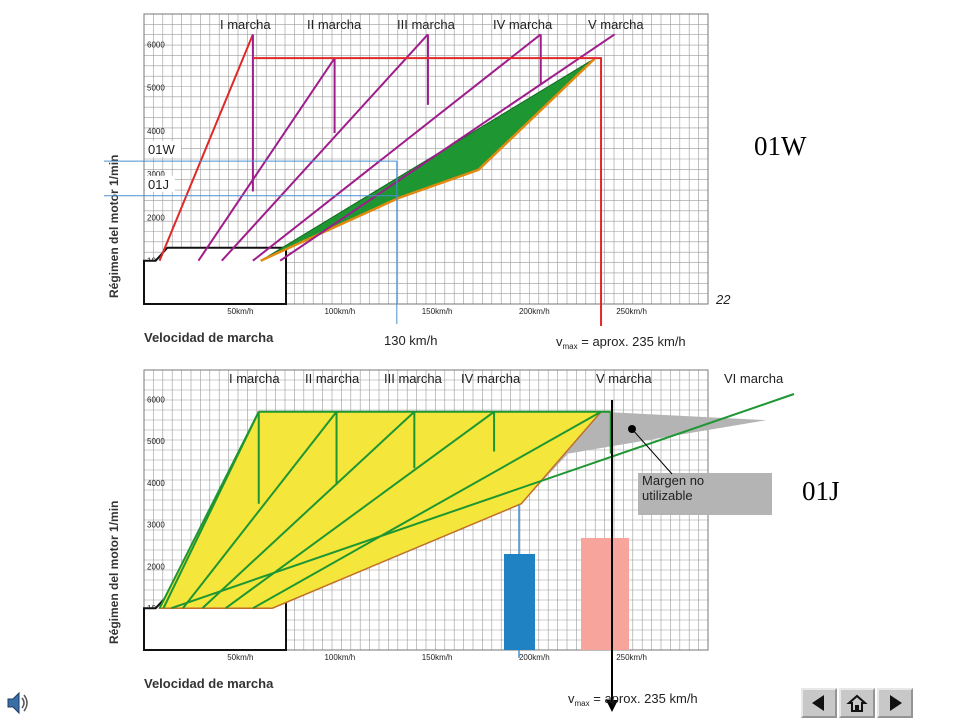  Describe the element at coordinates (667, 495) in the screenshot. I see `margin-label-2: utilizable` at that location.